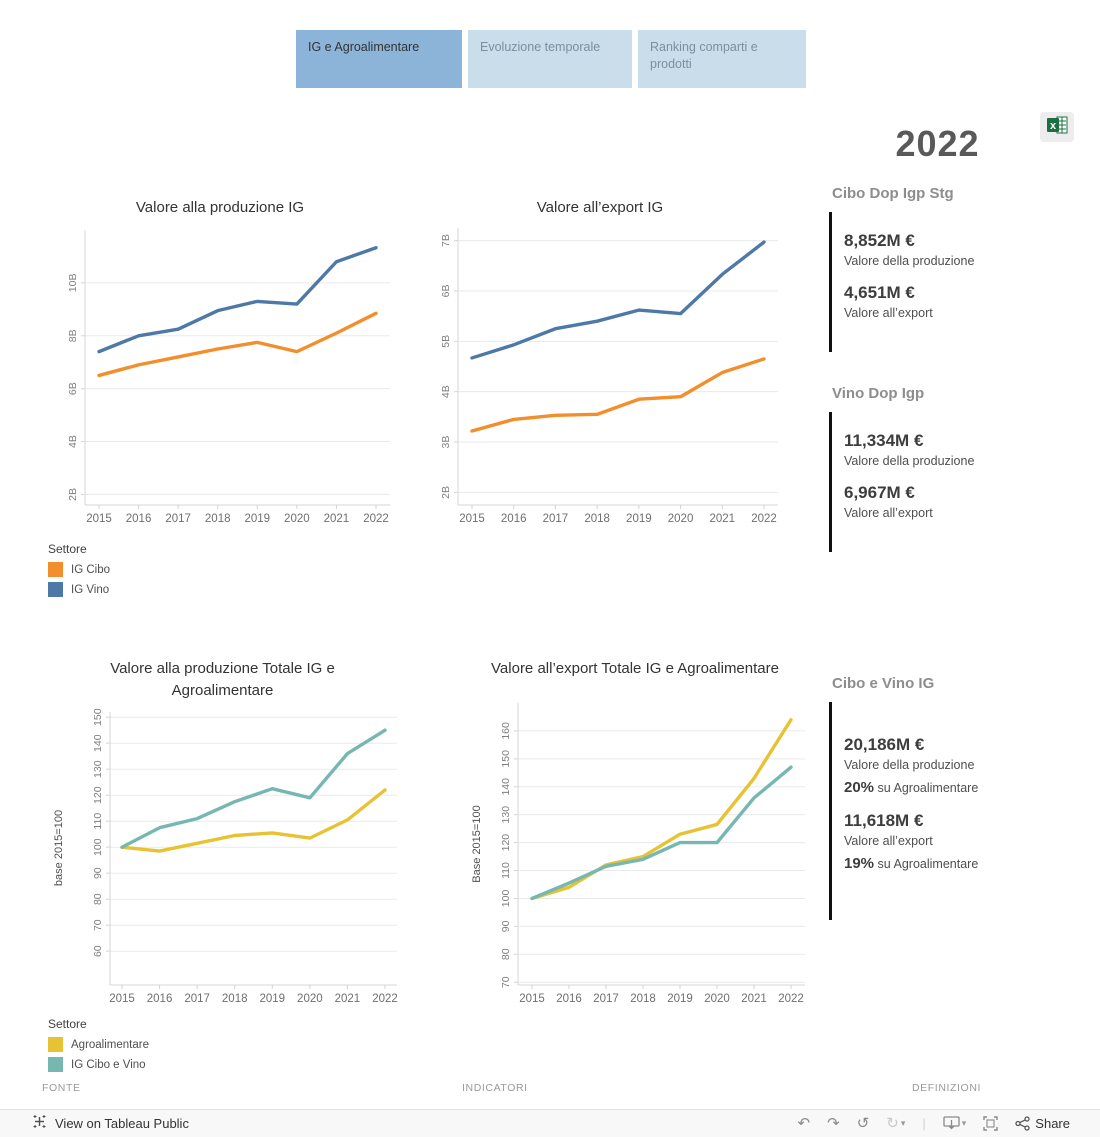 Image resolution: width=1100 pixels, height=1137 pixels. What do you see at coordinates (446, 341) in the screenshot?
I see `svg-text: 5B` at bounding box center [446, 341].